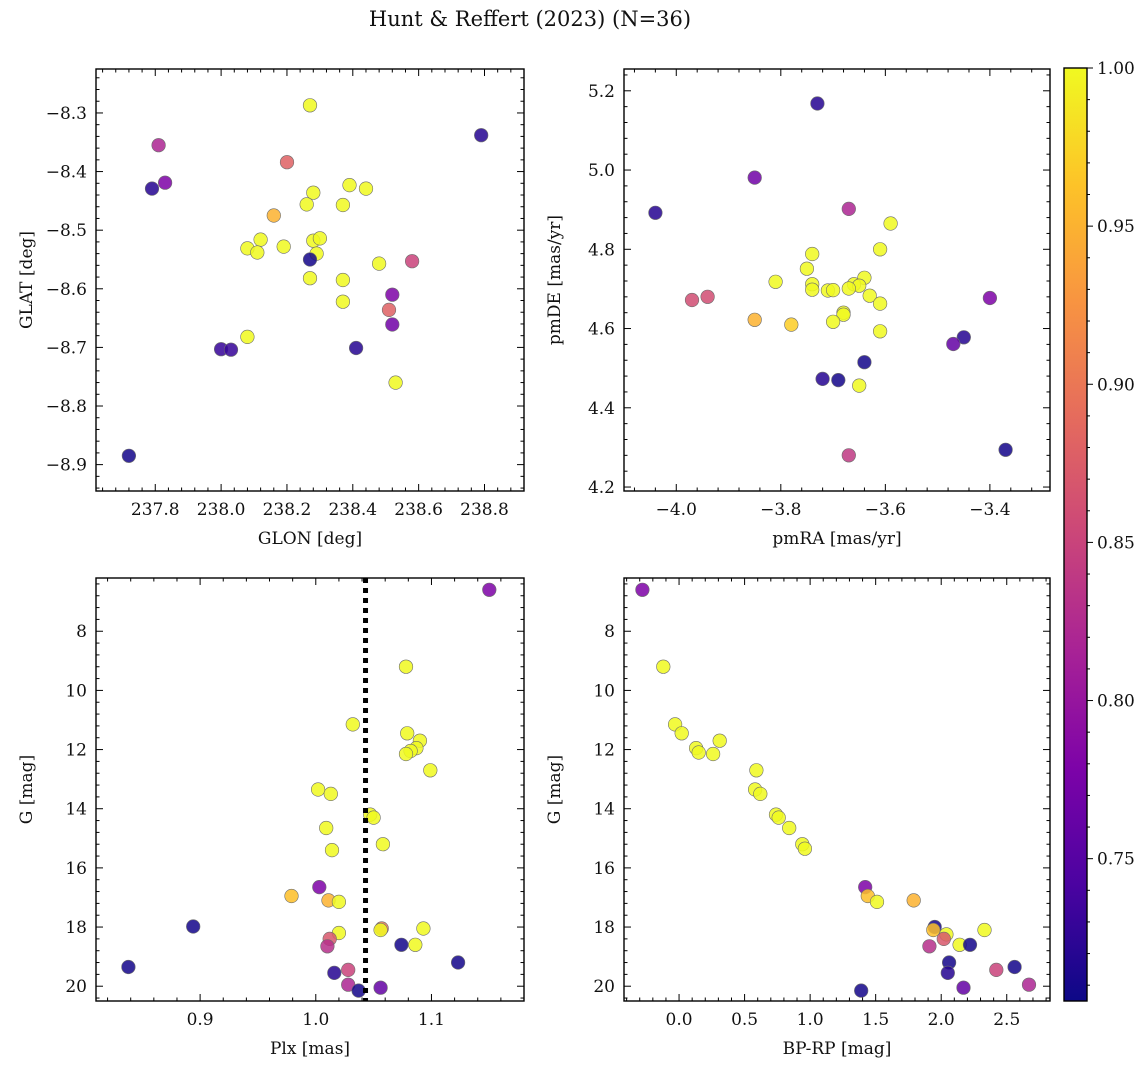 This screenshot has width=1148, height=1068. I want to click on panel-sky-frame, so click(310, 280).